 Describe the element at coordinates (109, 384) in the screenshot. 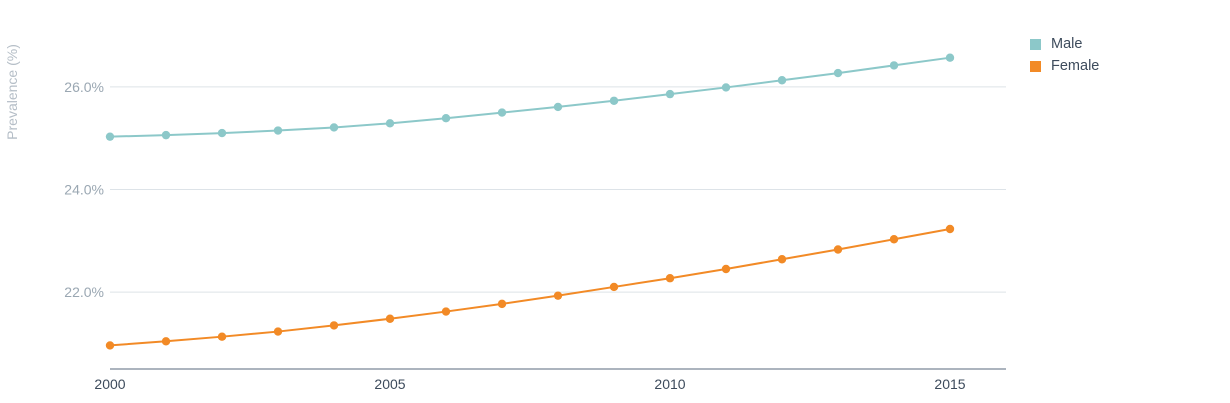

I see `x-tick-label: 2000` at that location.